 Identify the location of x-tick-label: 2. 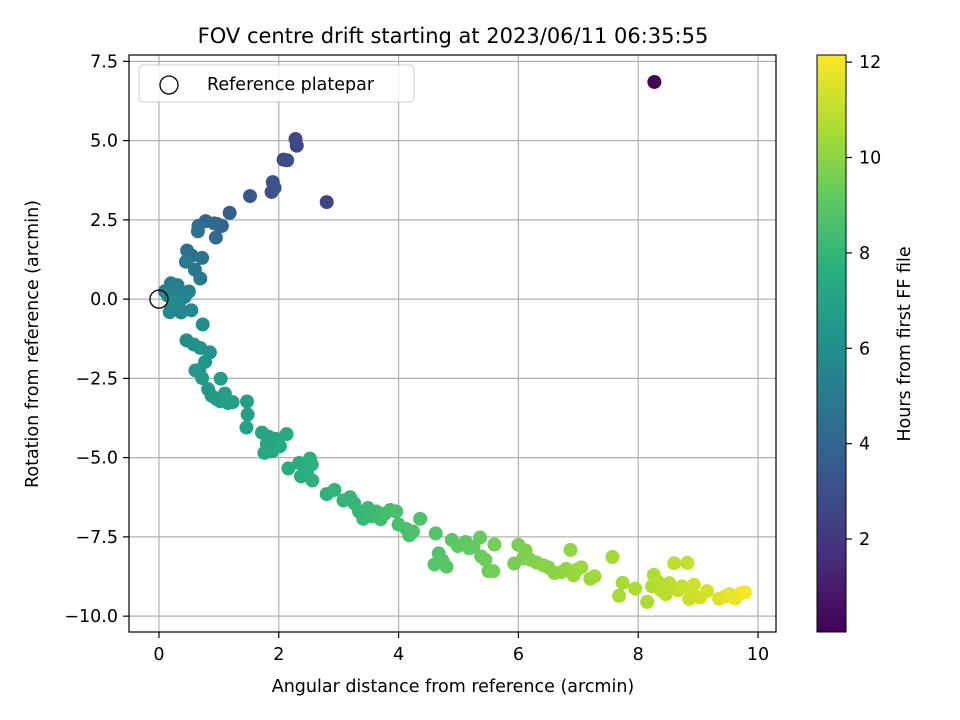
(278, 655).